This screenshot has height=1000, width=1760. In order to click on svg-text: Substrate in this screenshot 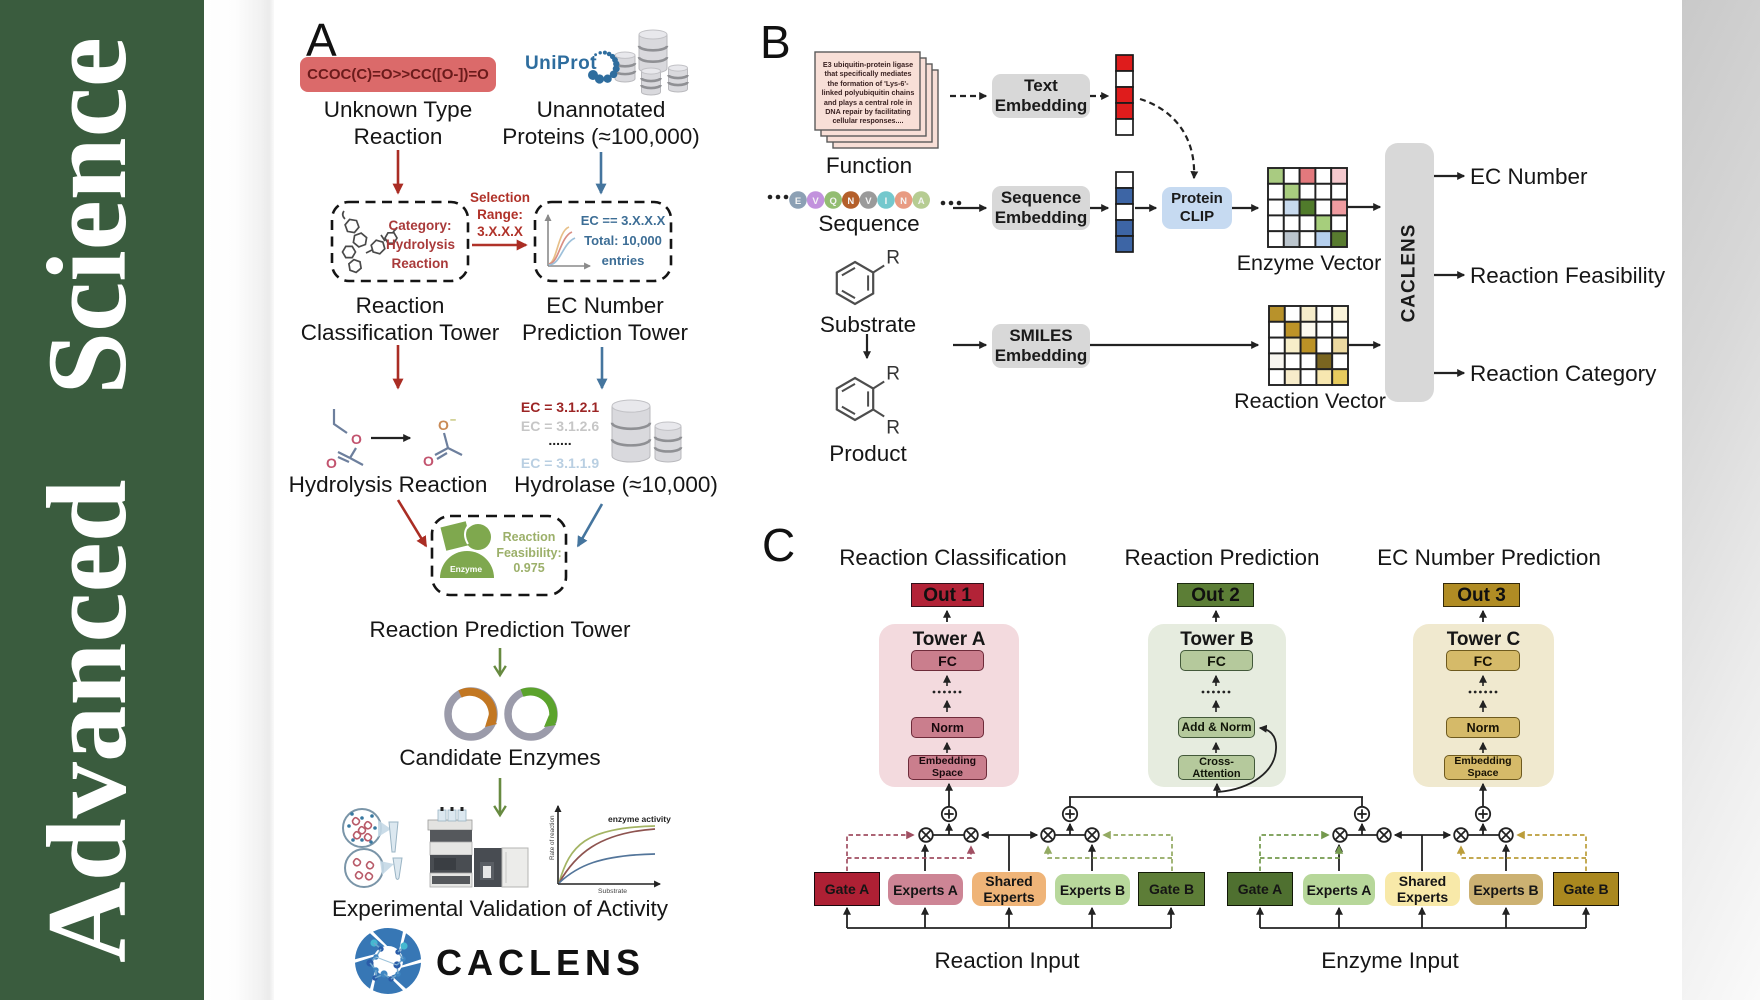, I will do `click(612, 891)`.